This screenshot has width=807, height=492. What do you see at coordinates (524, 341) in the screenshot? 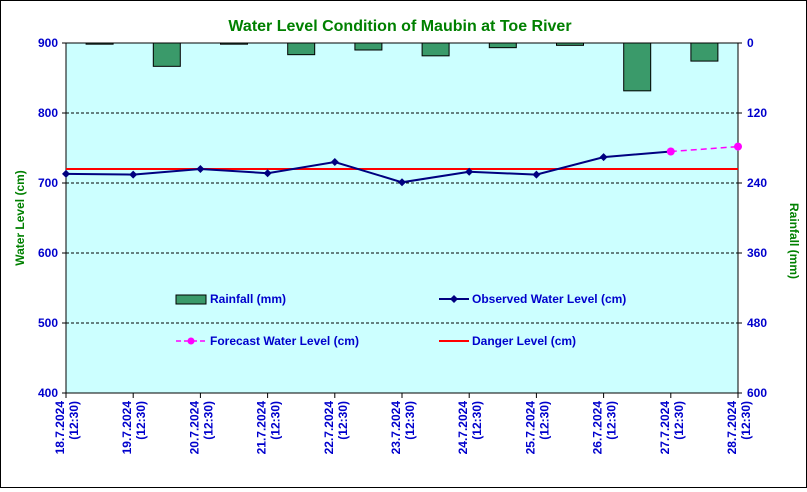
I see `legend-label-danger: Danger Level (cm)` at bounding box center [524, 341].